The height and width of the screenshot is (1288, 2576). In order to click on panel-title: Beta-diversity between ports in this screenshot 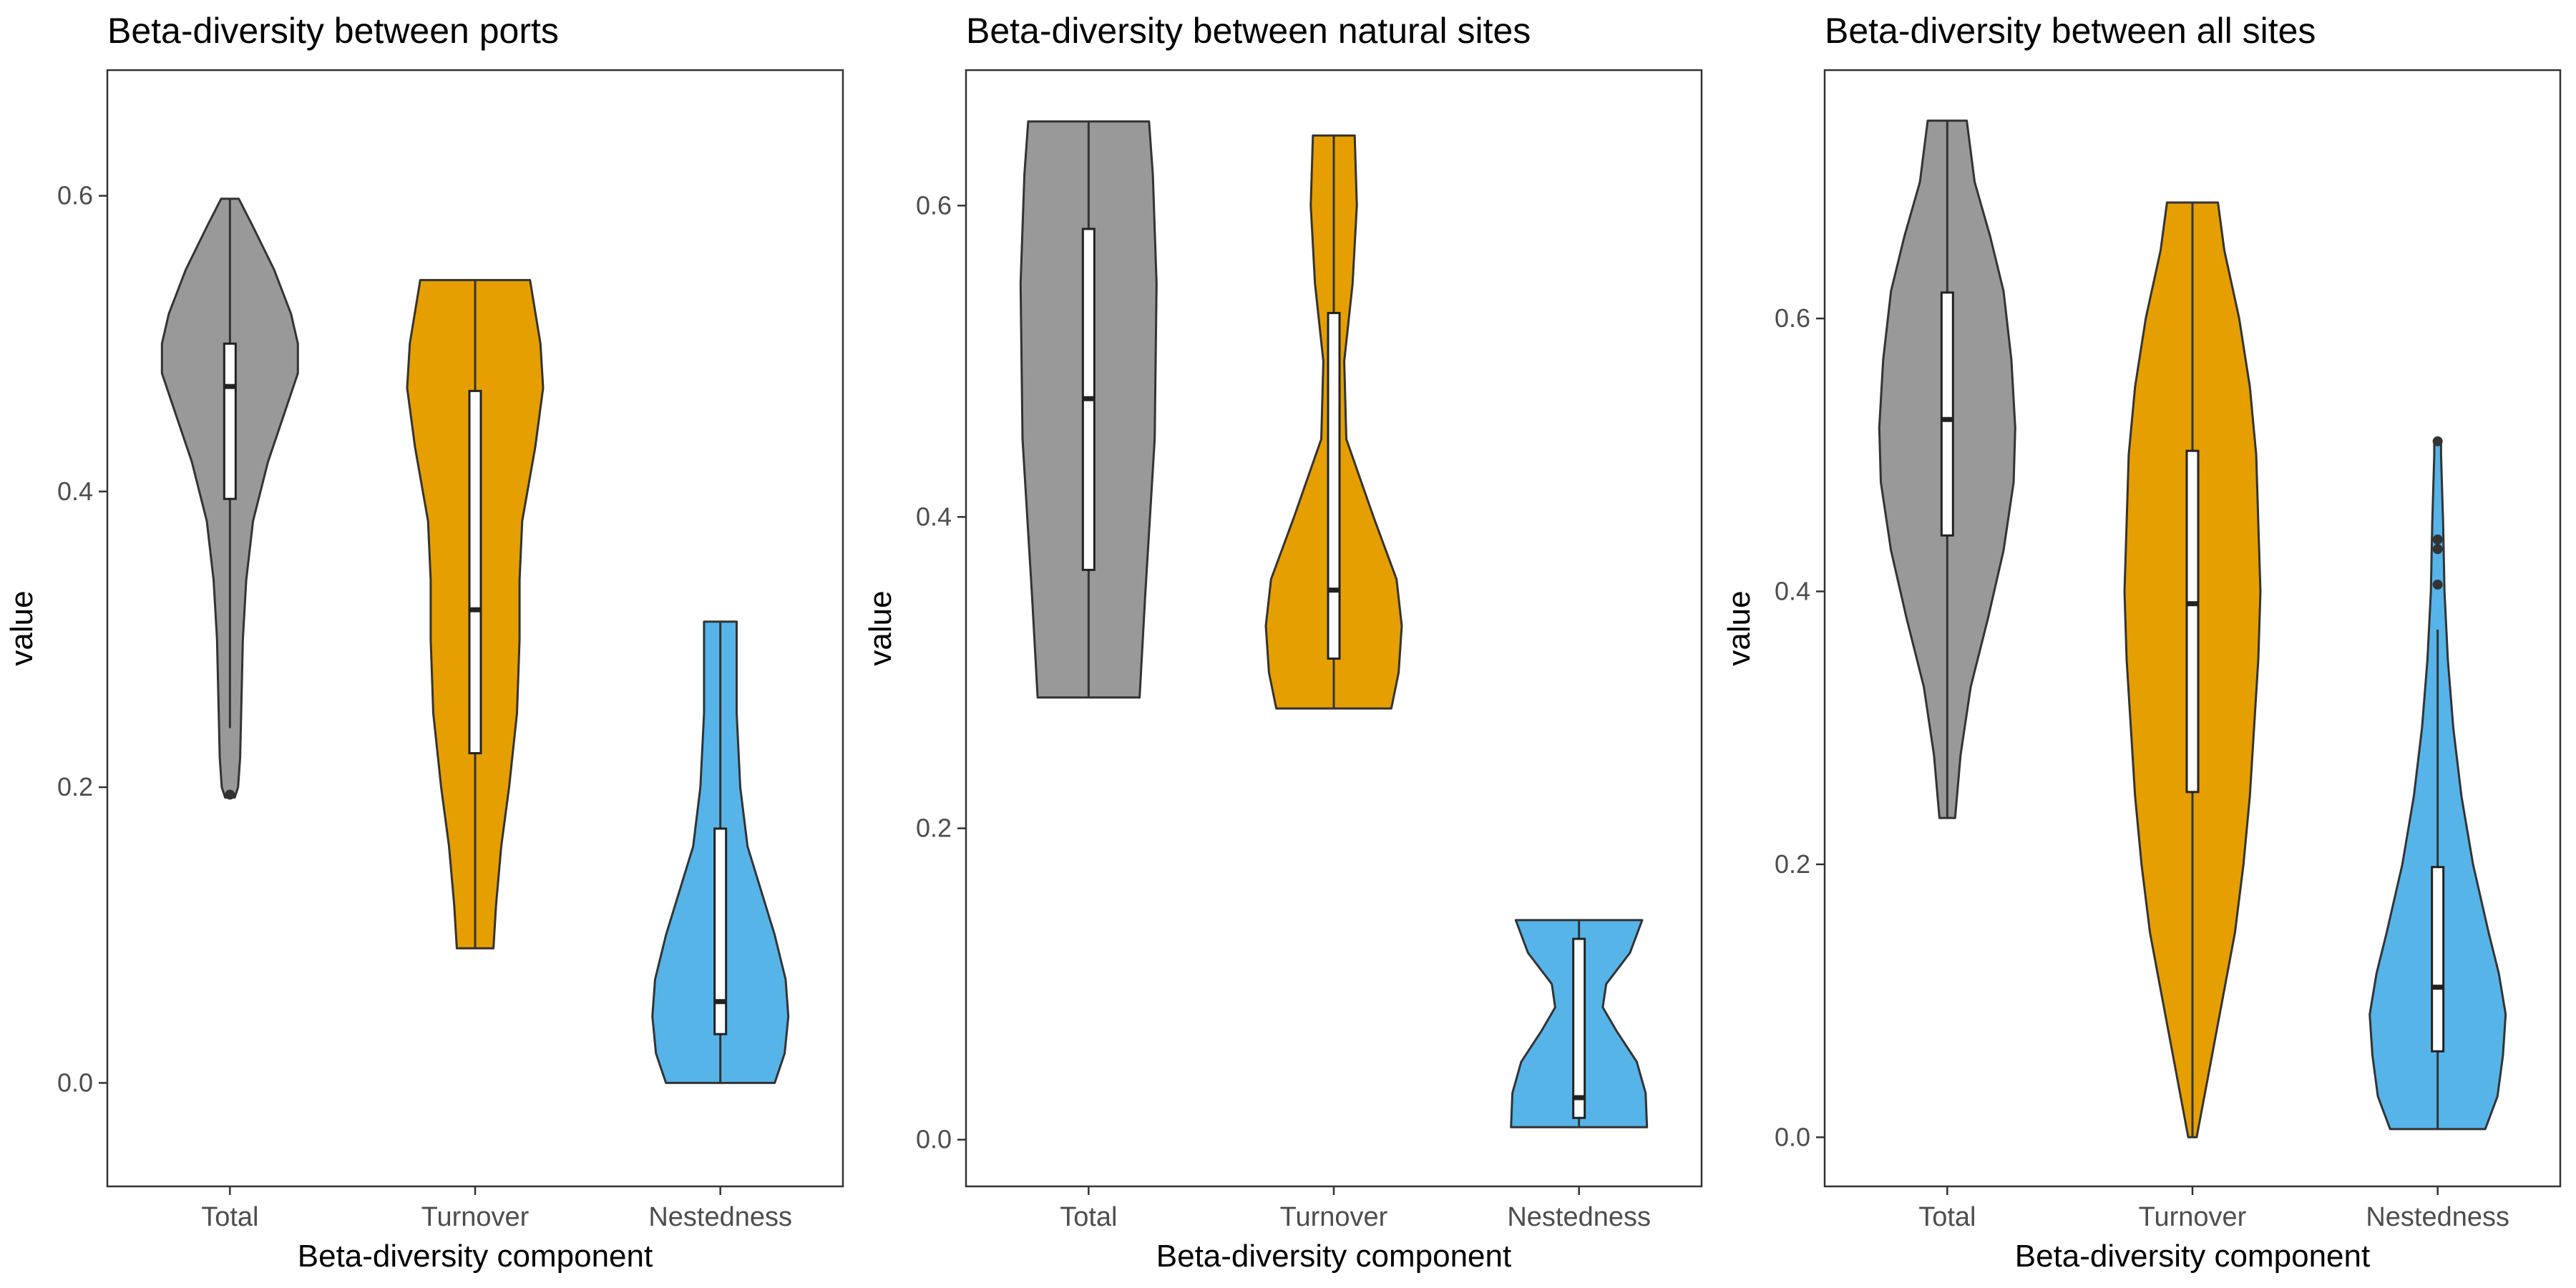, I will do `click(333, 31)`.